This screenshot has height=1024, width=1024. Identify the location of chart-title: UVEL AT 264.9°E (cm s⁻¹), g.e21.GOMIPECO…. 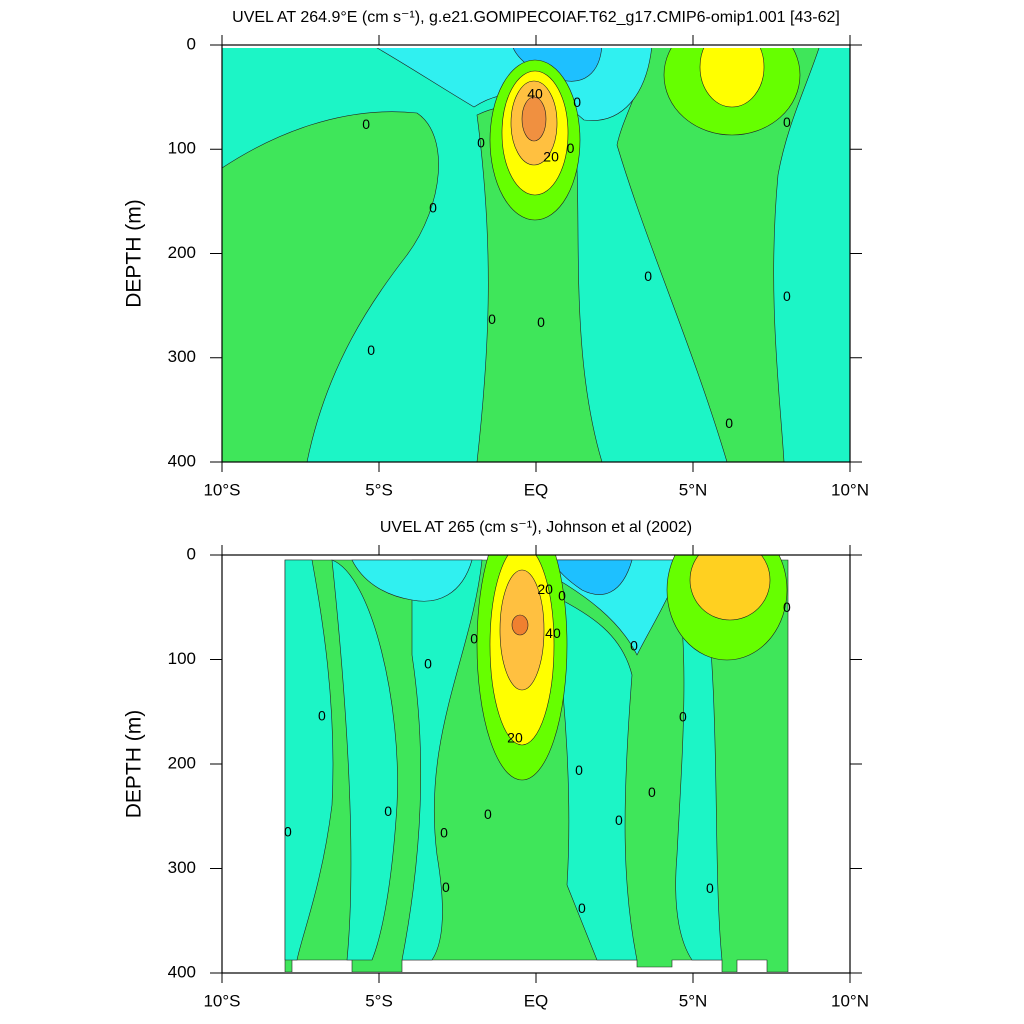
(536, 17).